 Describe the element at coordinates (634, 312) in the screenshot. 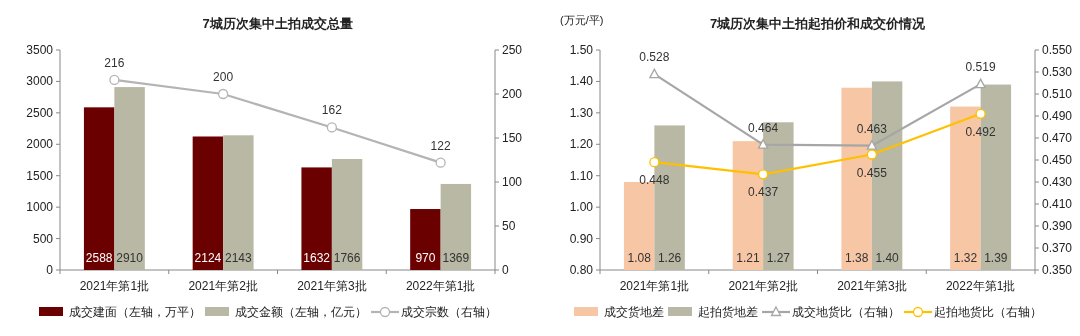

I see `legend-label: 成交货地差` at that location.